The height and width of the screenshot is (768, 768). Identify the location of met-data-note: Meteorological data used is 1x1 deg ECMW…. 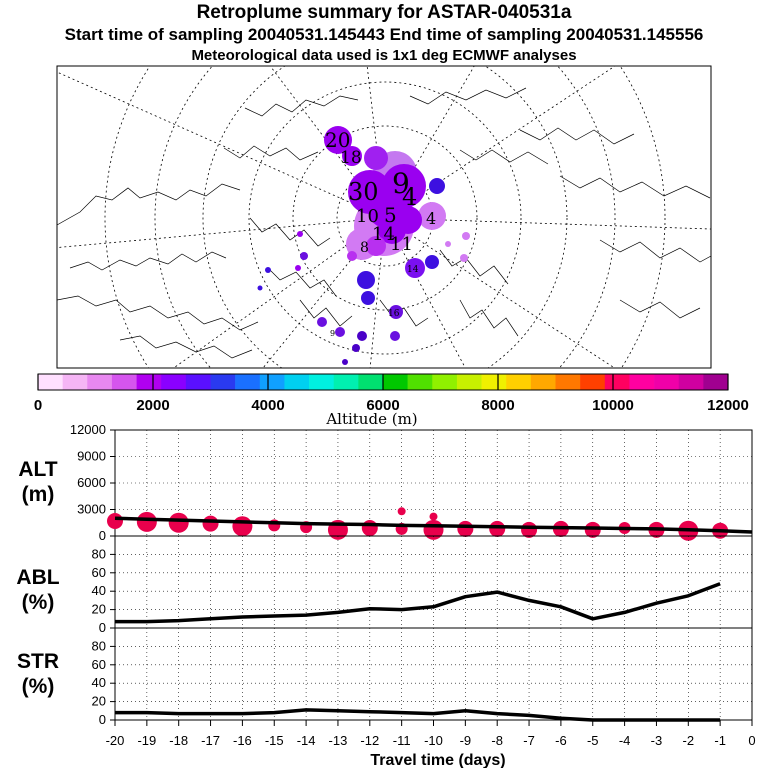
(384, 55).